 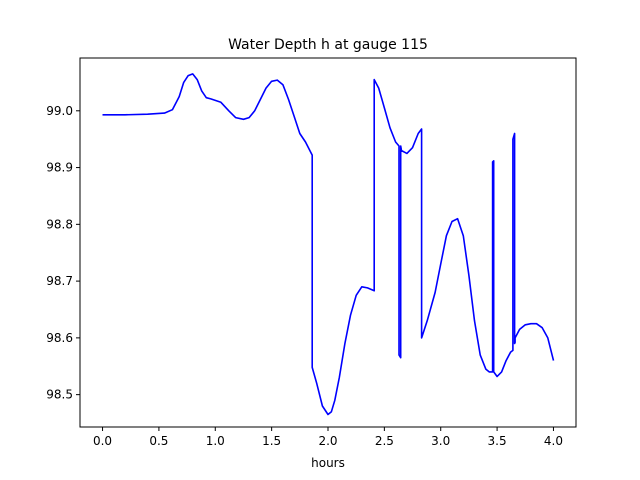 What do you see at coordinates (553, 441) in the screenshot?
I see `x-tick-label: 4.0` at bounding box center [553, 441].